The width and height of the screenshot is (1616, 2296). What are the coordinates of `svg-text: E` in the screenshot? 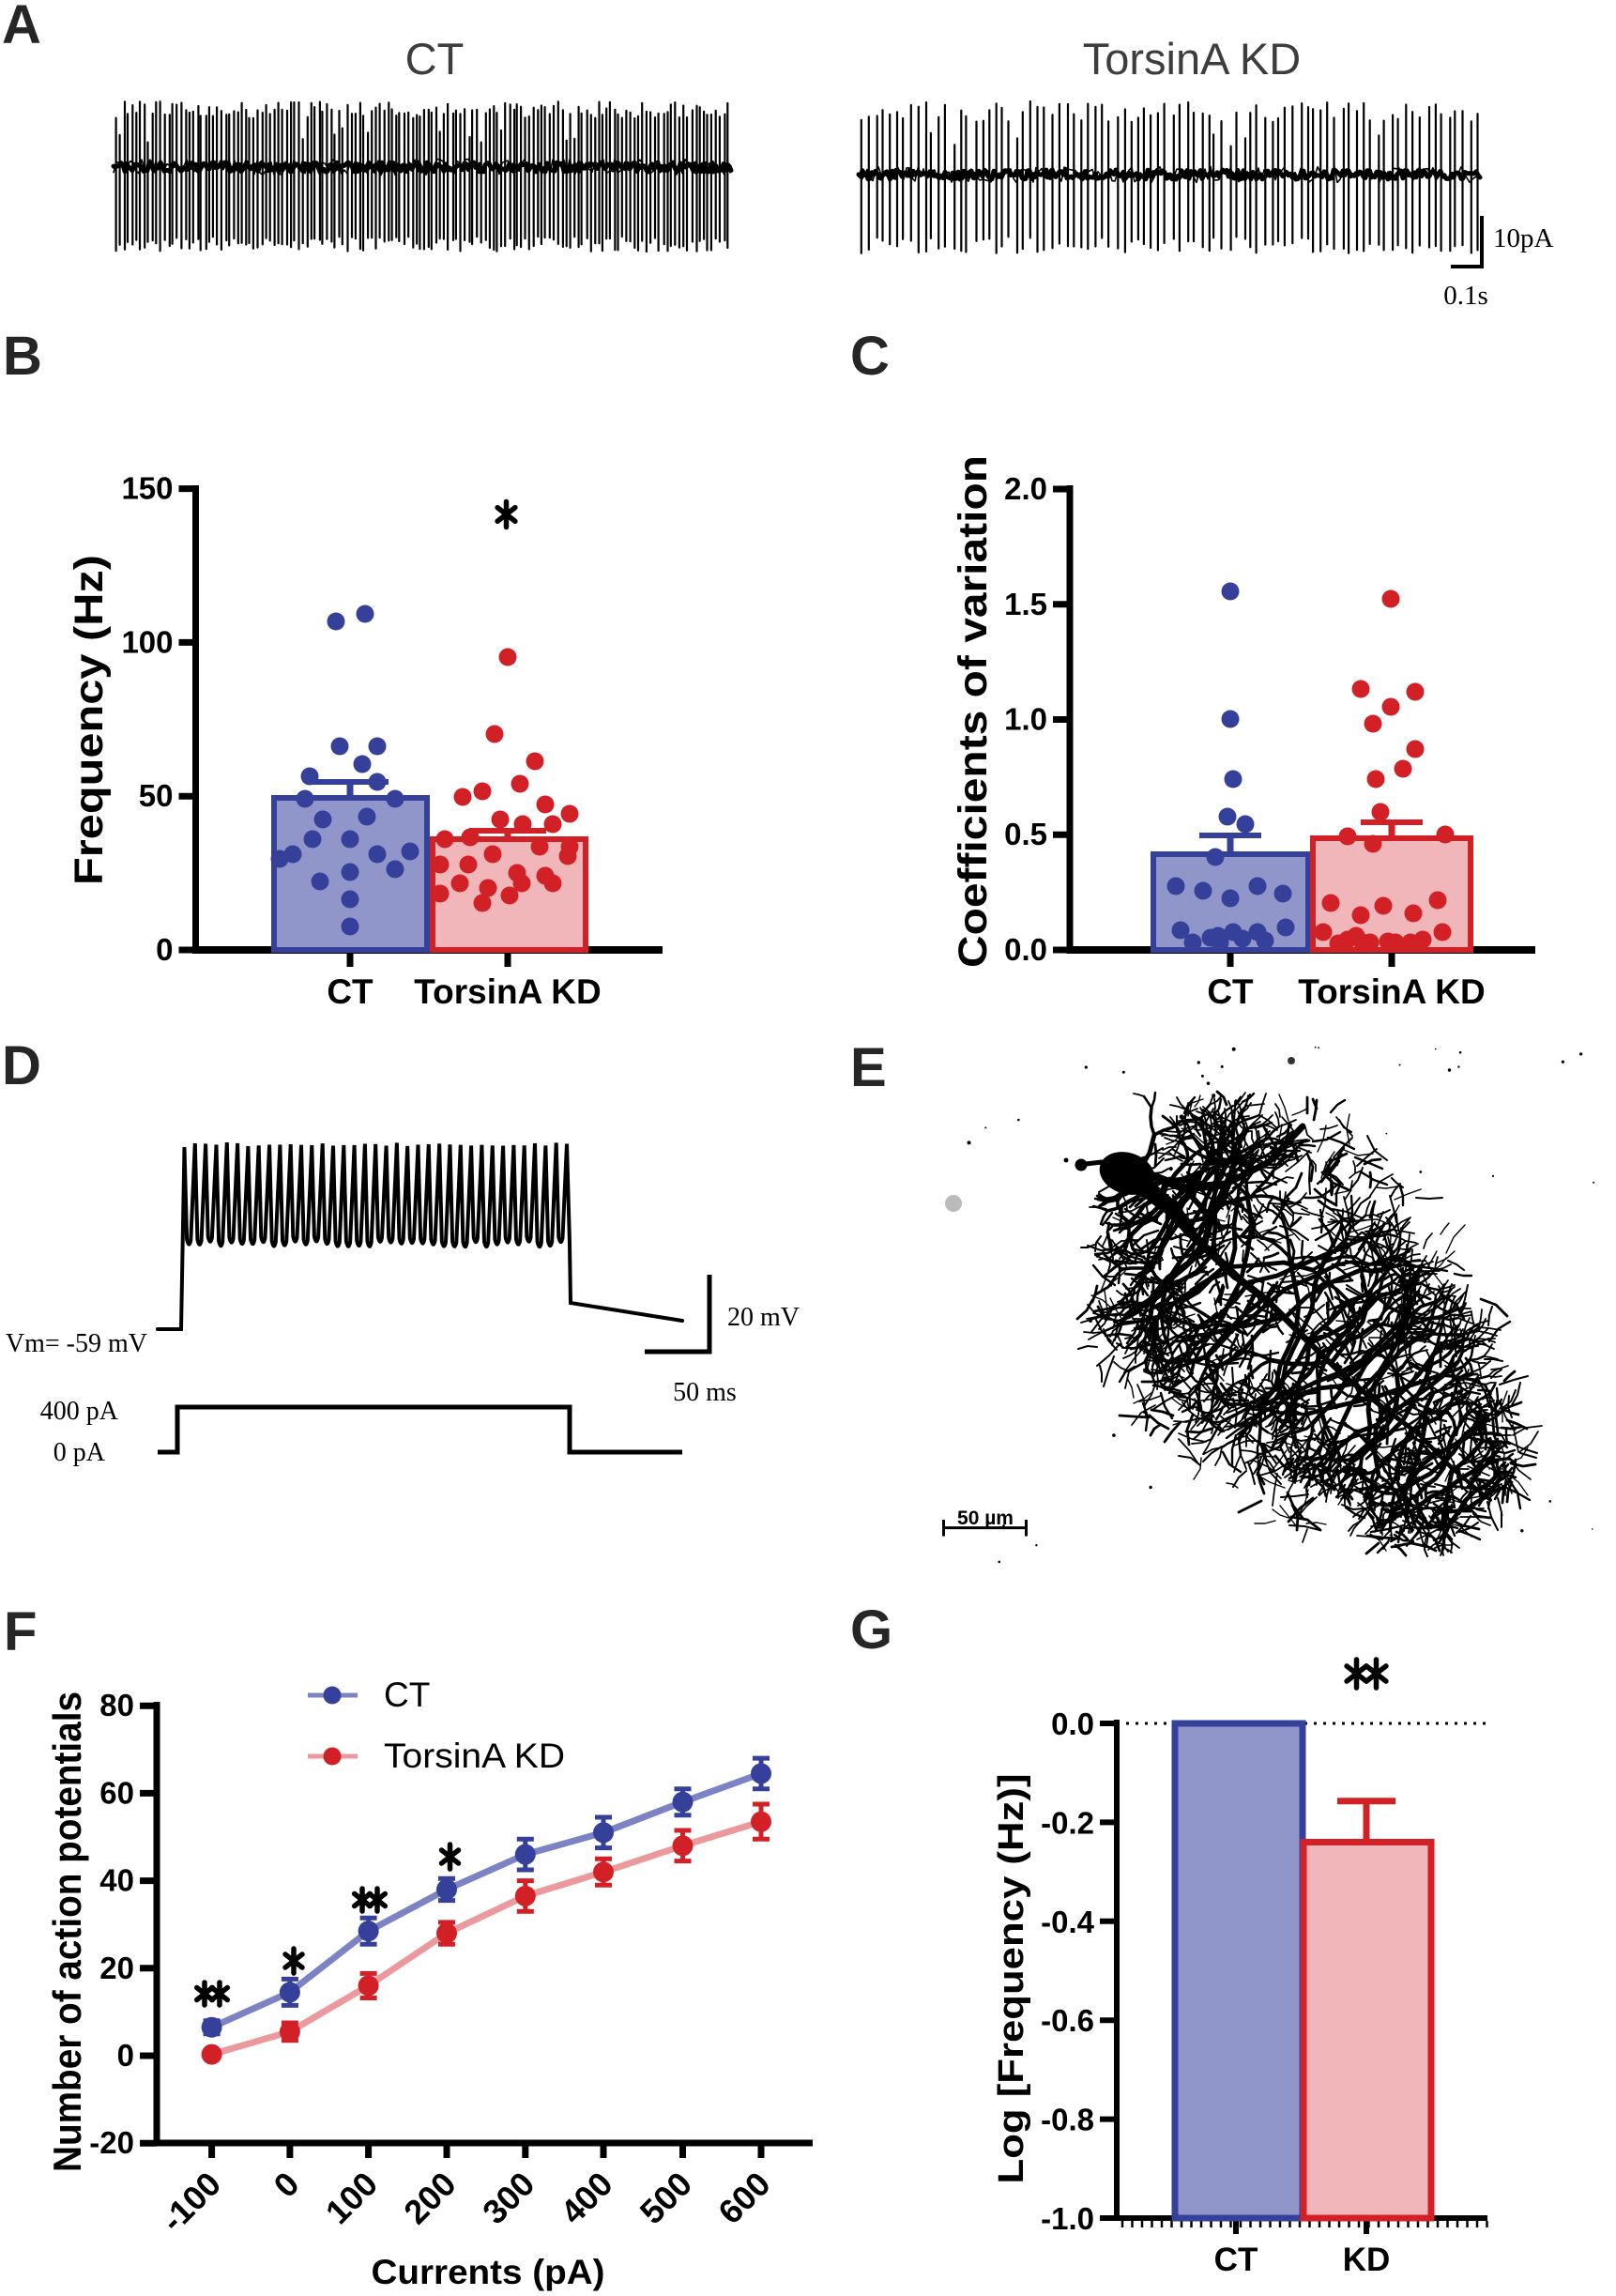 It's located at (868, 1067).